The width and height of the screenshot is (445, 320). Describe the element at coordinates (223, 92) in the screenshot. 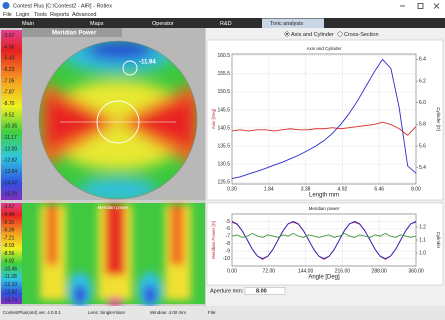

I see `y-tick-label: 150.5` at that location.